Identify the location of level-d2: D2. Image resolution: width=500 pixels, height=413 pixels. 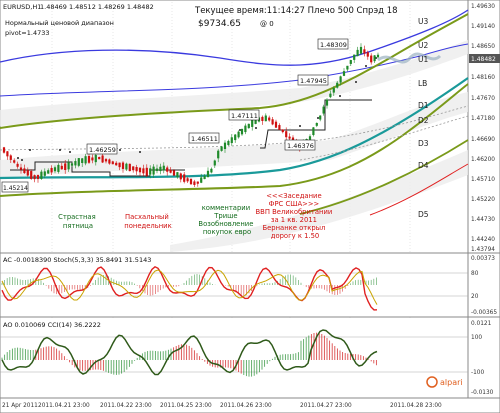
(423, 120).